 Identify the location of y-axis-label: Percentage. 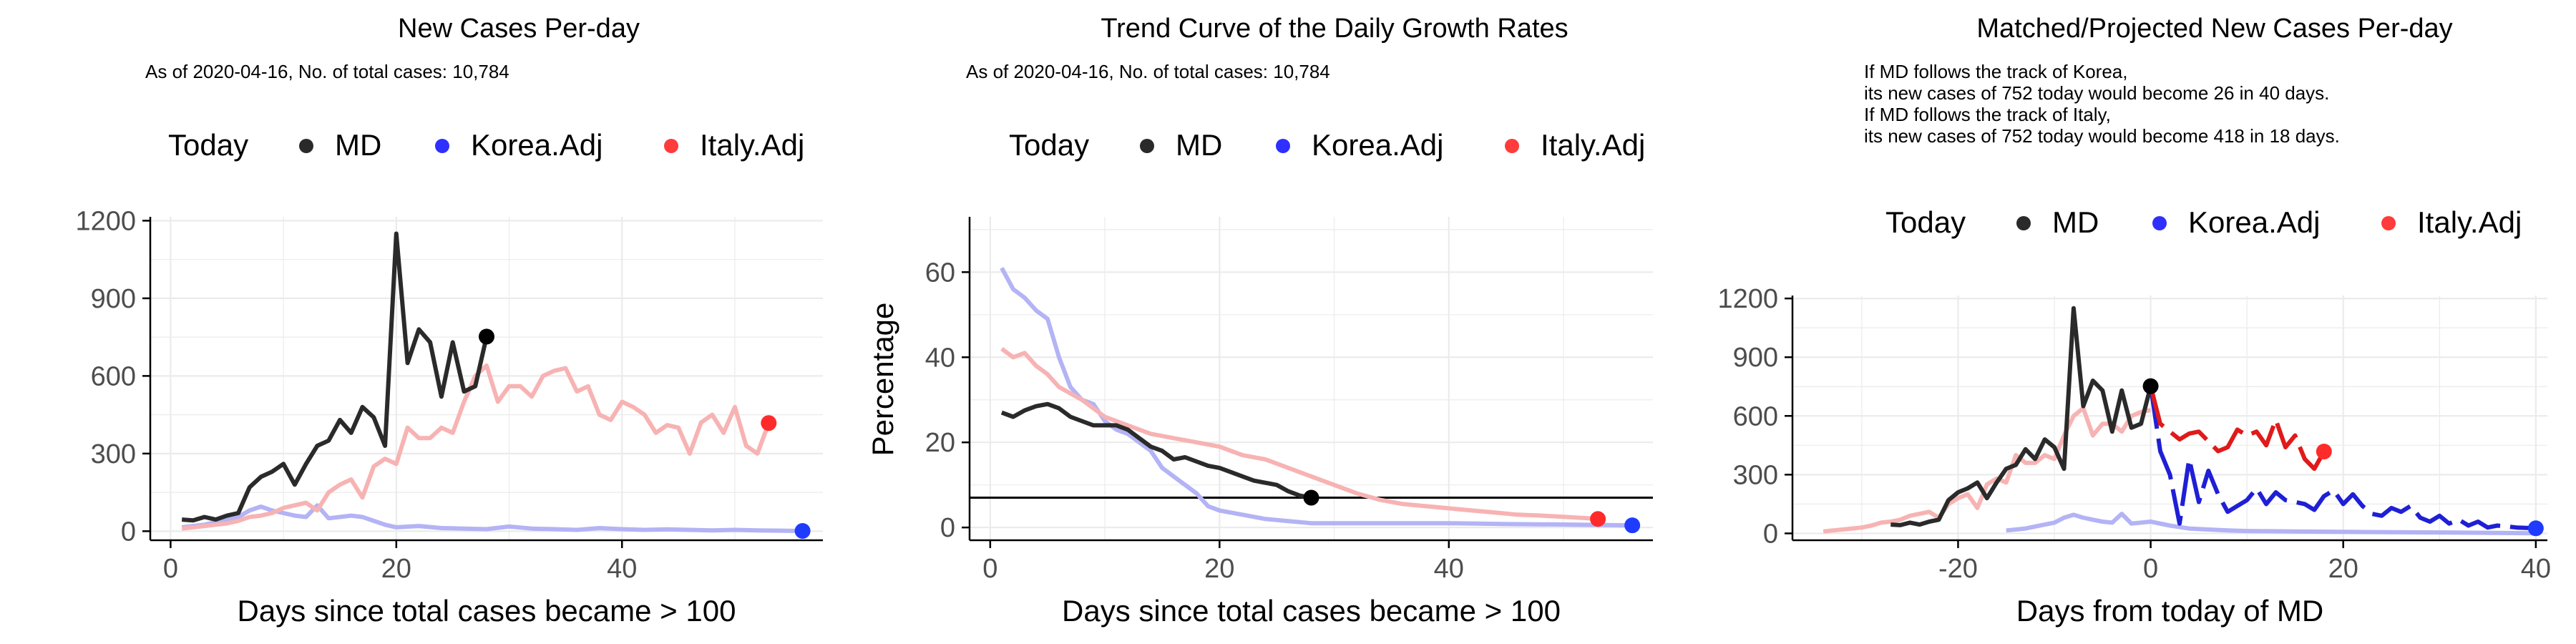
(882, 380).